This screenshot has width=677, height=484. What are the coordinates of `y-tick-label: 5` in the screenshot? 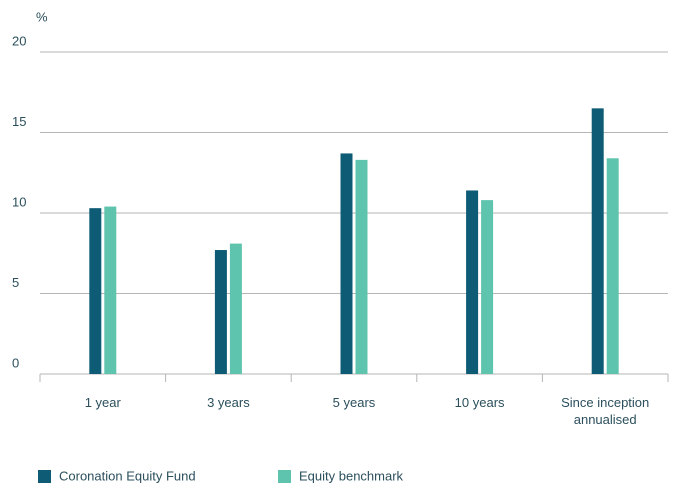 It's located at (15, 282).